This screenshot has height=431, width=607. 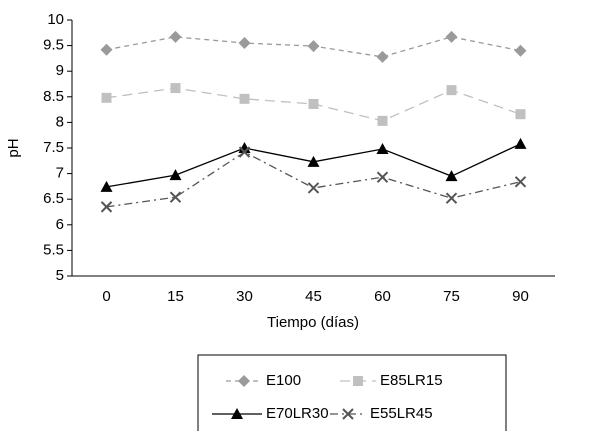 What do you see at coordinates (60, 70) in the screenshot?
I see `y-tick-label: 9` at bounding box center [60, 70].